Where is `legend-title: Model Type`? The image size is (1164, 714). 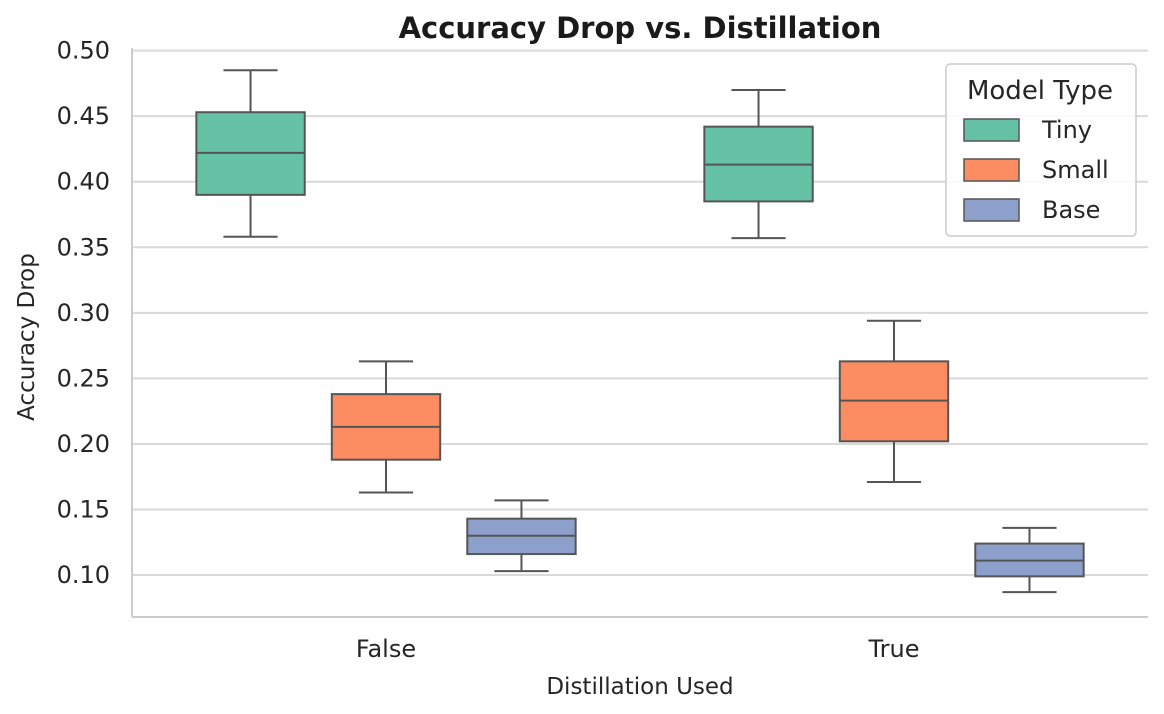 legend-title: Model Type is located at coordinates (1040, 91).